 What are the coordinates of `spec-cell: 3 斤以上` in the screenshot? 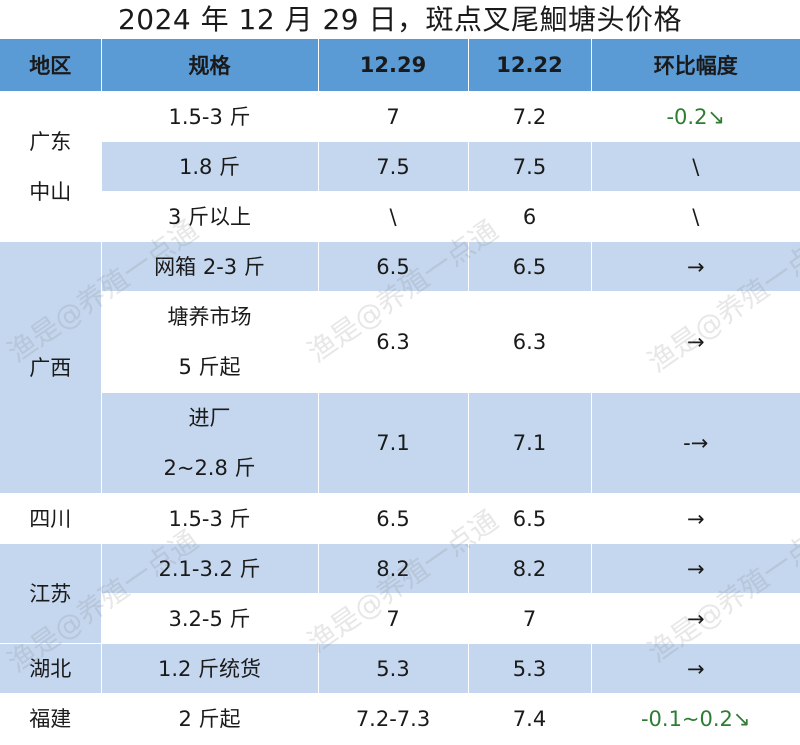 It's located at (210, 216).